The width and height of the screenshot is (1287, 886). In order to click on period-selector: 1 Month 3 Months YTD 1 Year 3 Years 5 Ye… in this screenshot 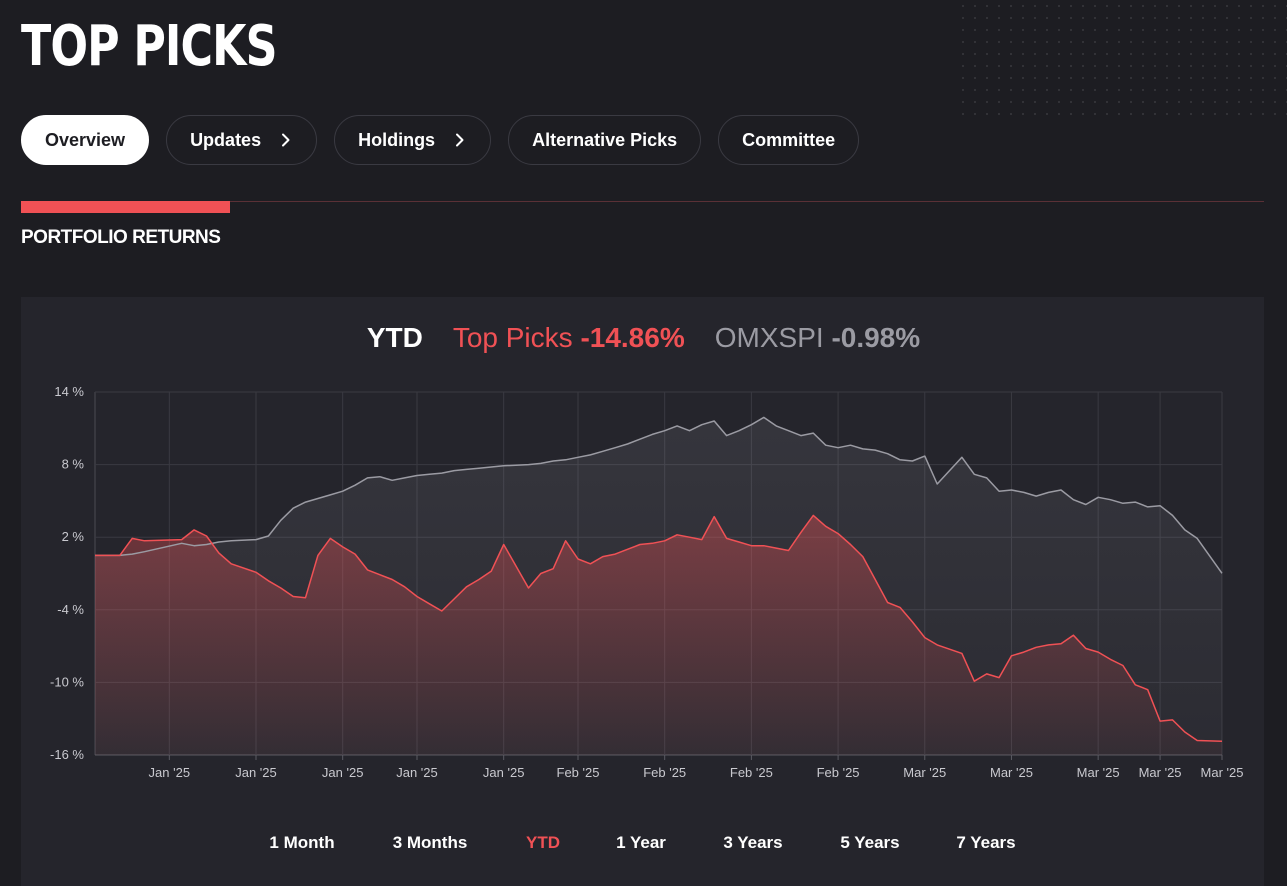, I will do `click(643, 845)`.